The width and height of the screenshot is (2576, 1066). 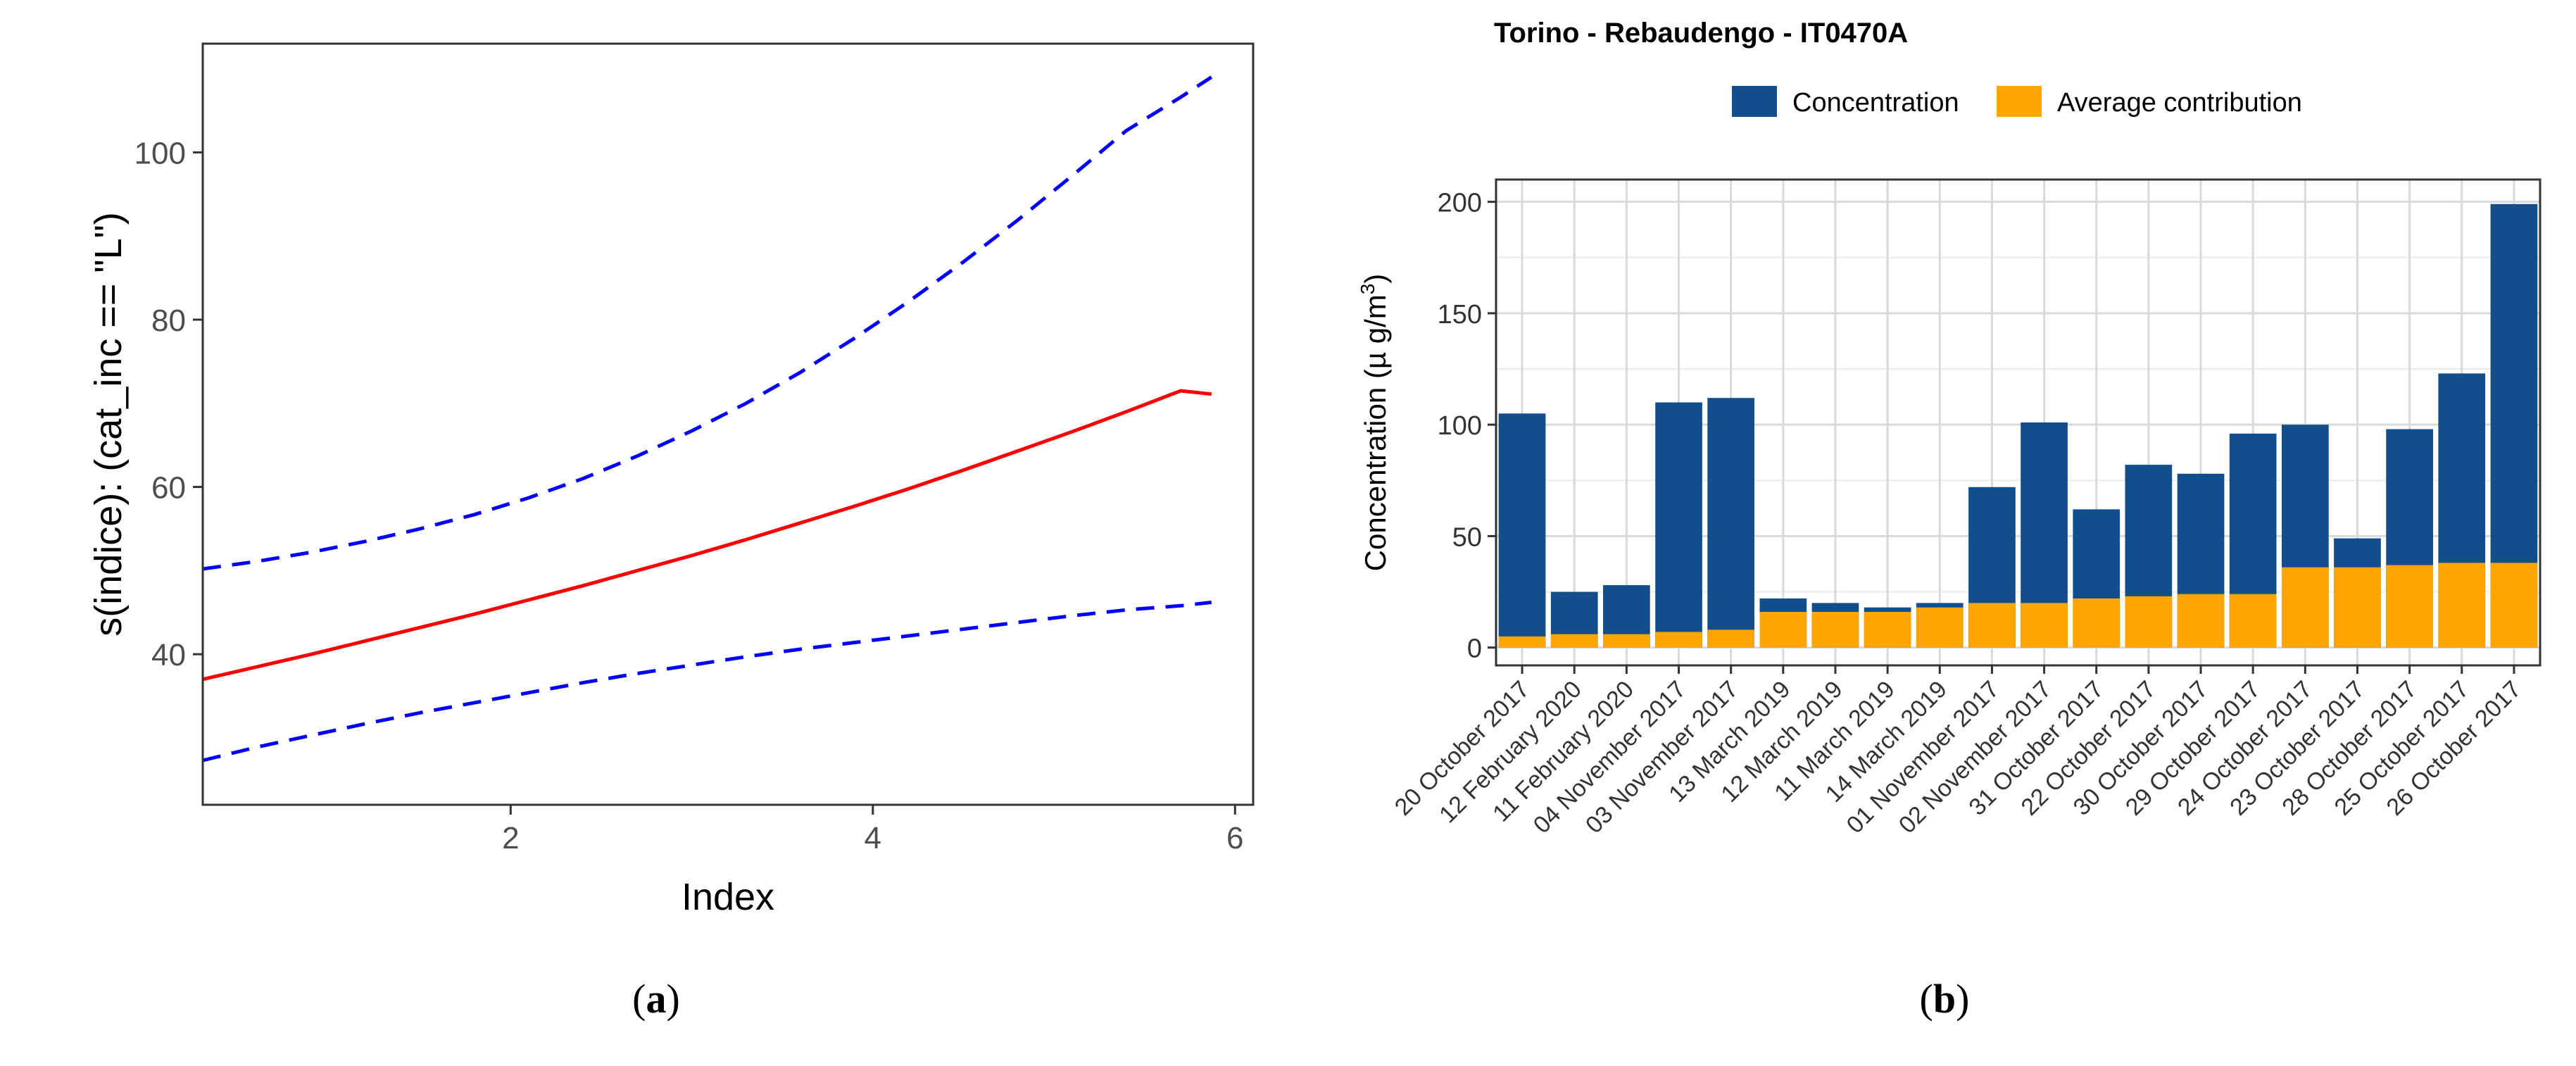 What do you see at coordinates (707, 682) in the screenshot?
I see `panel-a-line-lower` at bounding box center [707, 682].